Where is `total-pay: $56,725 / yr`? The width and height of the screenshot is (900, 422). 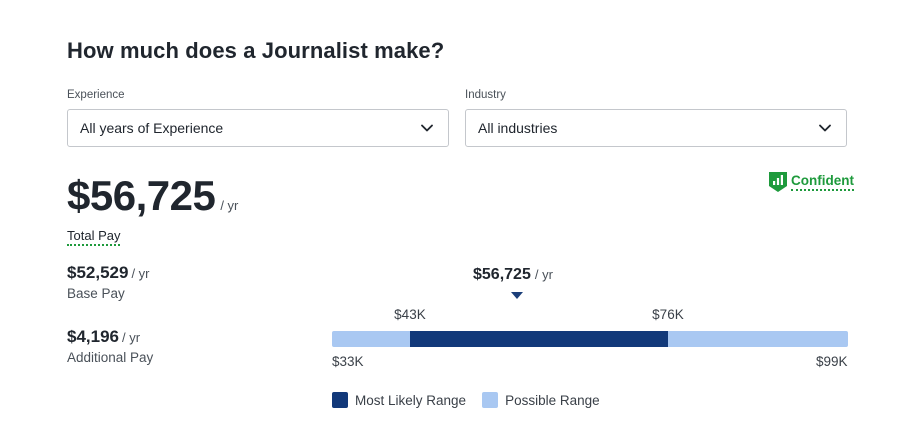
total-pay: $56,725 / yr is located at coordinates (152, 196).